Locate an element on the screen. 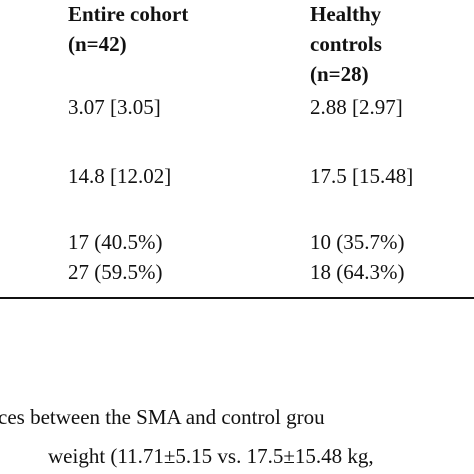 The height and width of the screenshot is (474, 474). cell: 18 (64.3%) is located at coordinates (357, 272).